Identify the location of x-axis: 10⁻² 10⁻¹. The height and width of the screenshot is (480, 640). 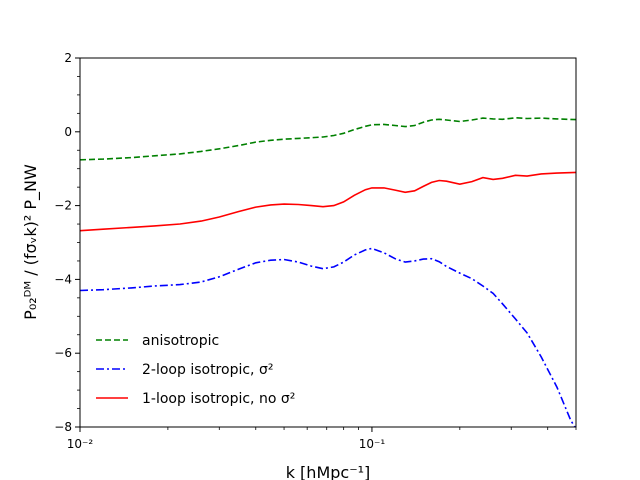
(322, 439).